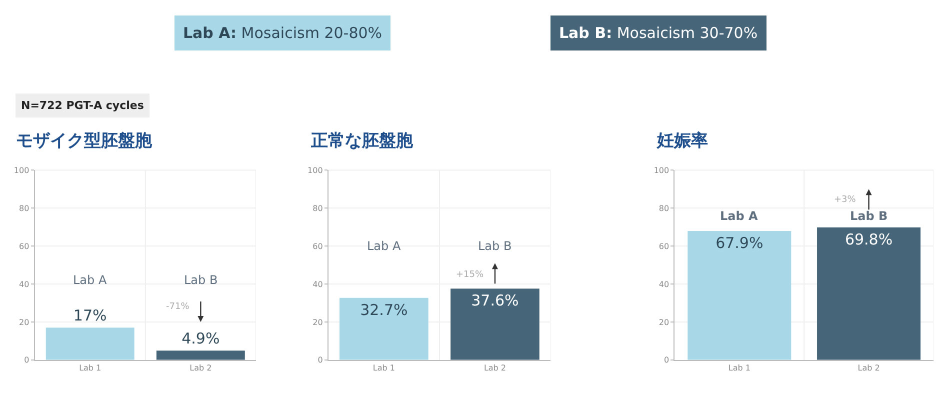 This screenshot has height=398, width=941. What do you see at coordinates (384, 309) in the screenshot?
I see `data-label: 32.7%` at bounding box center [384, 309].